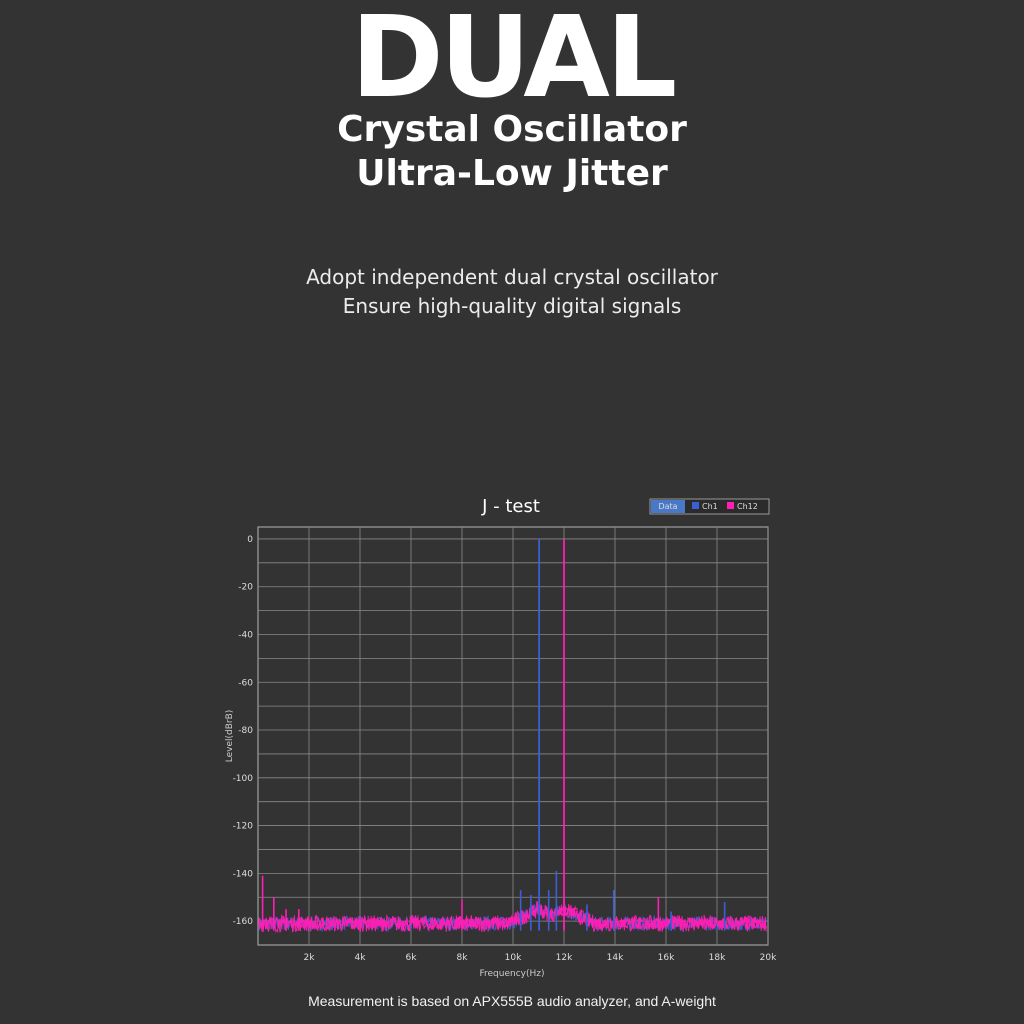 Image resolution: width=1024 pixels, height=1024 pixels. What do you see at coordinates (512, 173) in the screenshot?
I see `subtitle-line-2: Ultra-Low Jitter` at bounding box center [512, 173].